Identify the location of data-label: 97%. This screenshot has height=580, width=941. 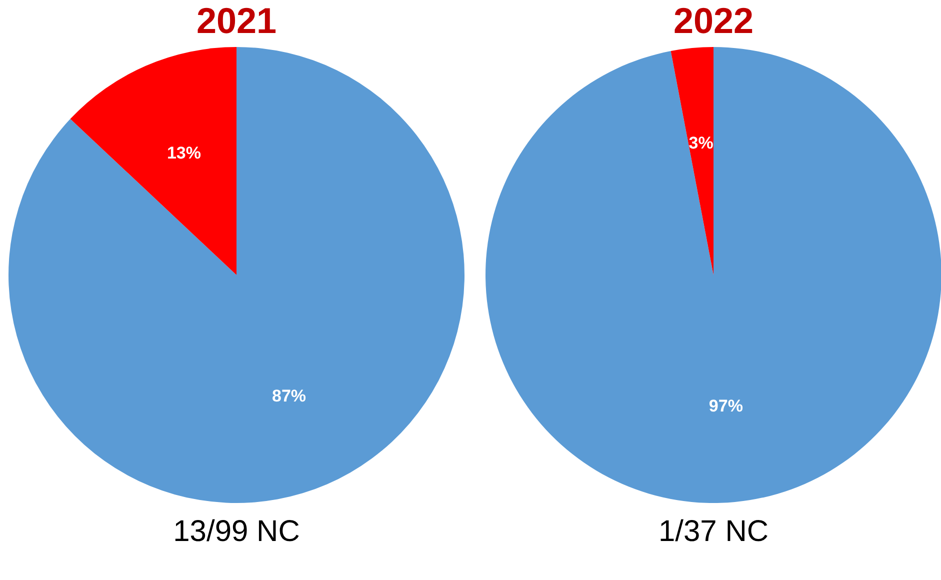
(725, 406).